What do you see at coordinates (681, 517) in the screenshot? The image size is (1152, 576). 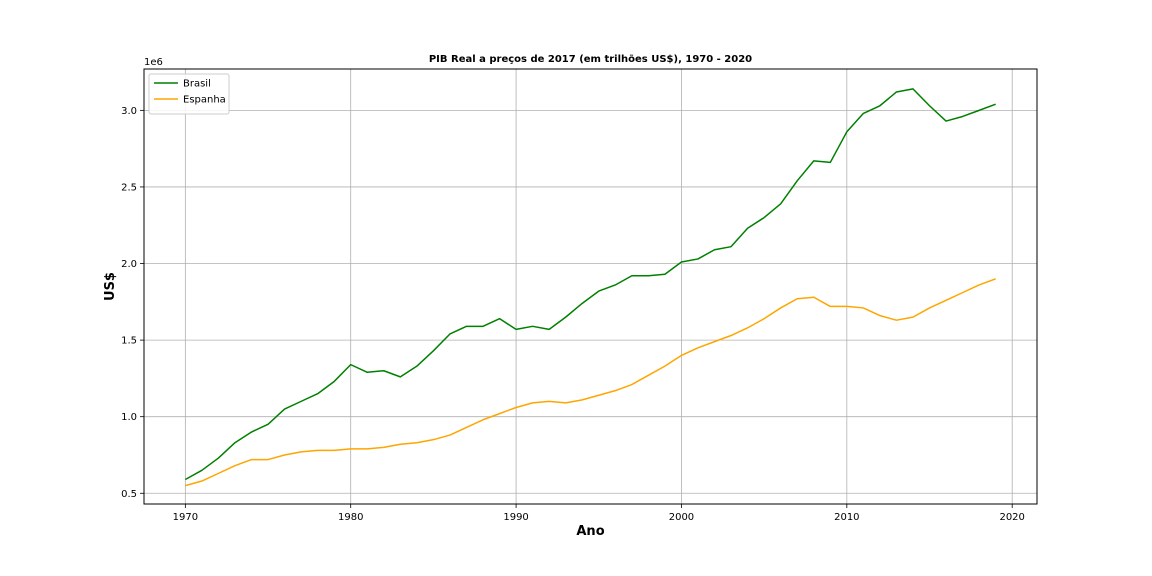 I see `x-tick-label: 2000` at bounding box center [681, 517].